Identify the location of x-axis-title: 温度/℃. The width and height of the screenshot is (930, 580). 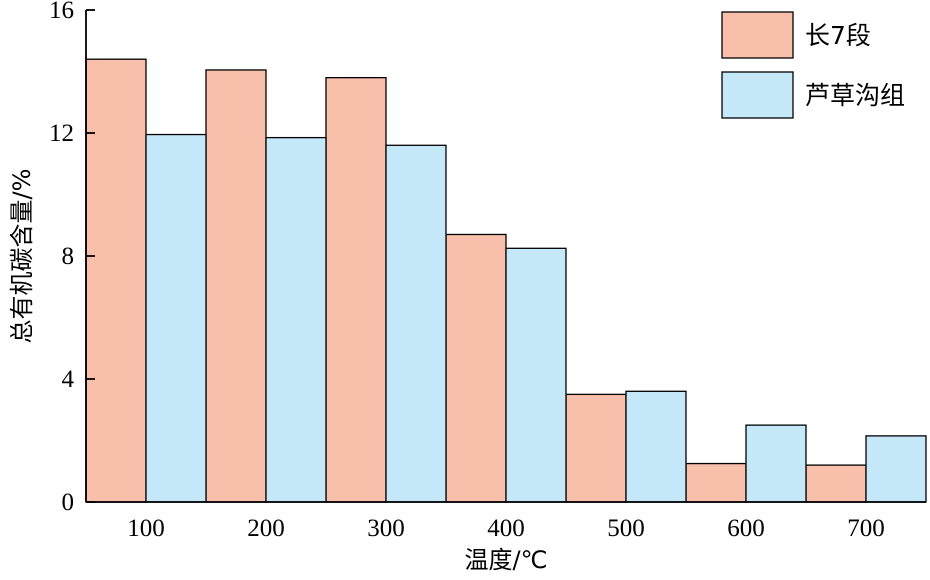
(505, 560).